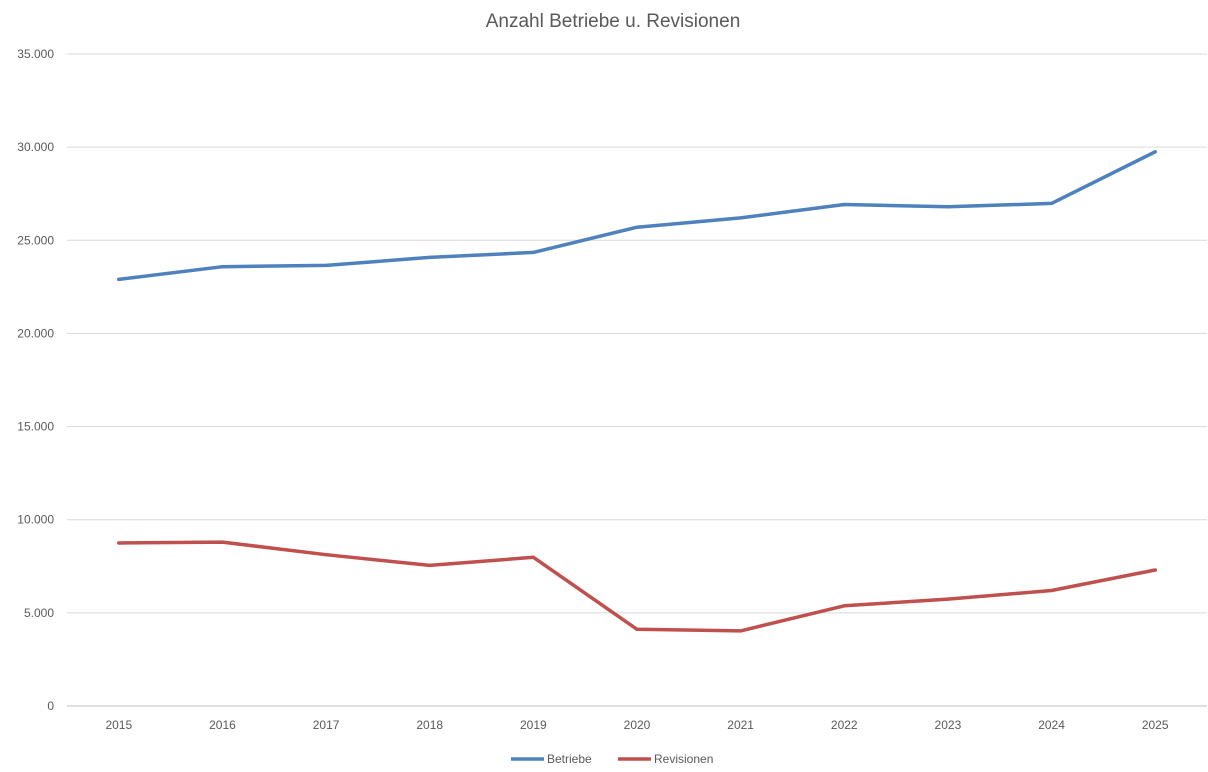 The height and width of the screenshot is (772, 1208). I want to click on x-tick-label: 2022, so click(844, 725).